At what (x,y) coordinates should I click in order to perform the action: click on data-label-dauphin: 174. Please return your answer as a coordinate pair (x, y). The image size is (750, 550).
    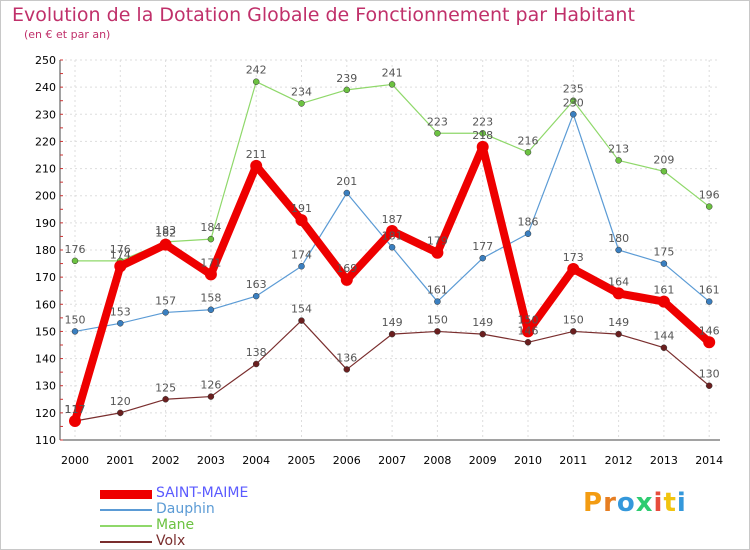
    Looking at the image, I should click on (301, 254).